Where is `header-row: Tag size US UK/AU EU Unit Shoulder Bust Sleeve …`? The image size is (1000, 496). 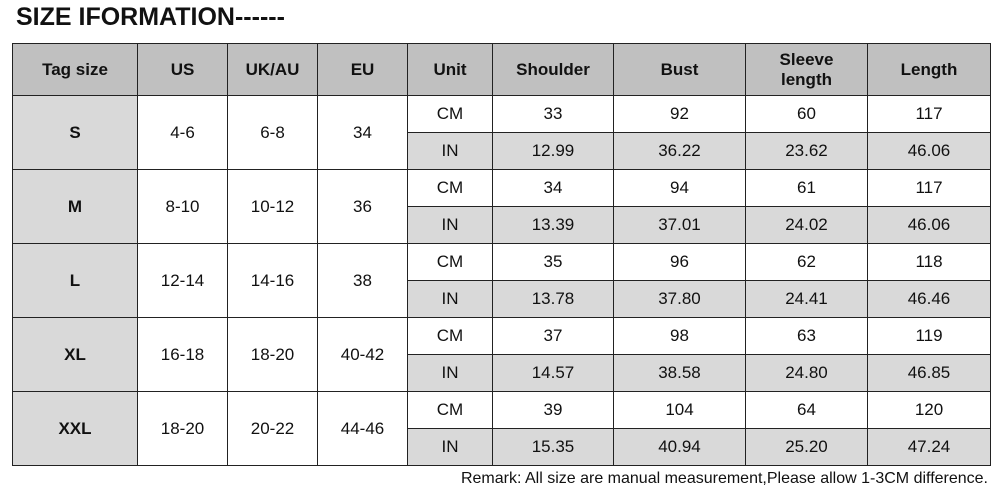 header-row: Tag size US UK/AU EU Unit Shoulder Bust Sleeve … is located at coordinates (501, 69).